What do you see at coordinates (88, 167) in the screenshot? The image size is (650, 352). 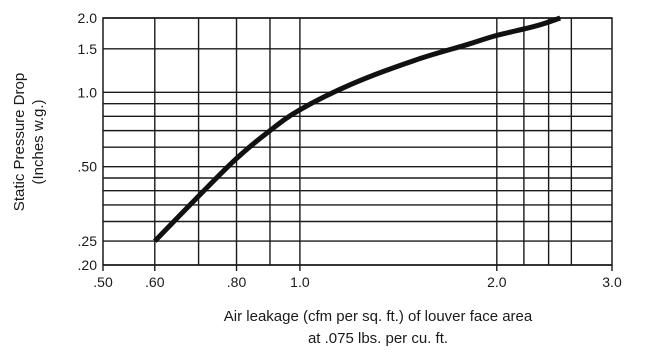 I see `y-tick-label: .50` at bounding box center [88, 167].